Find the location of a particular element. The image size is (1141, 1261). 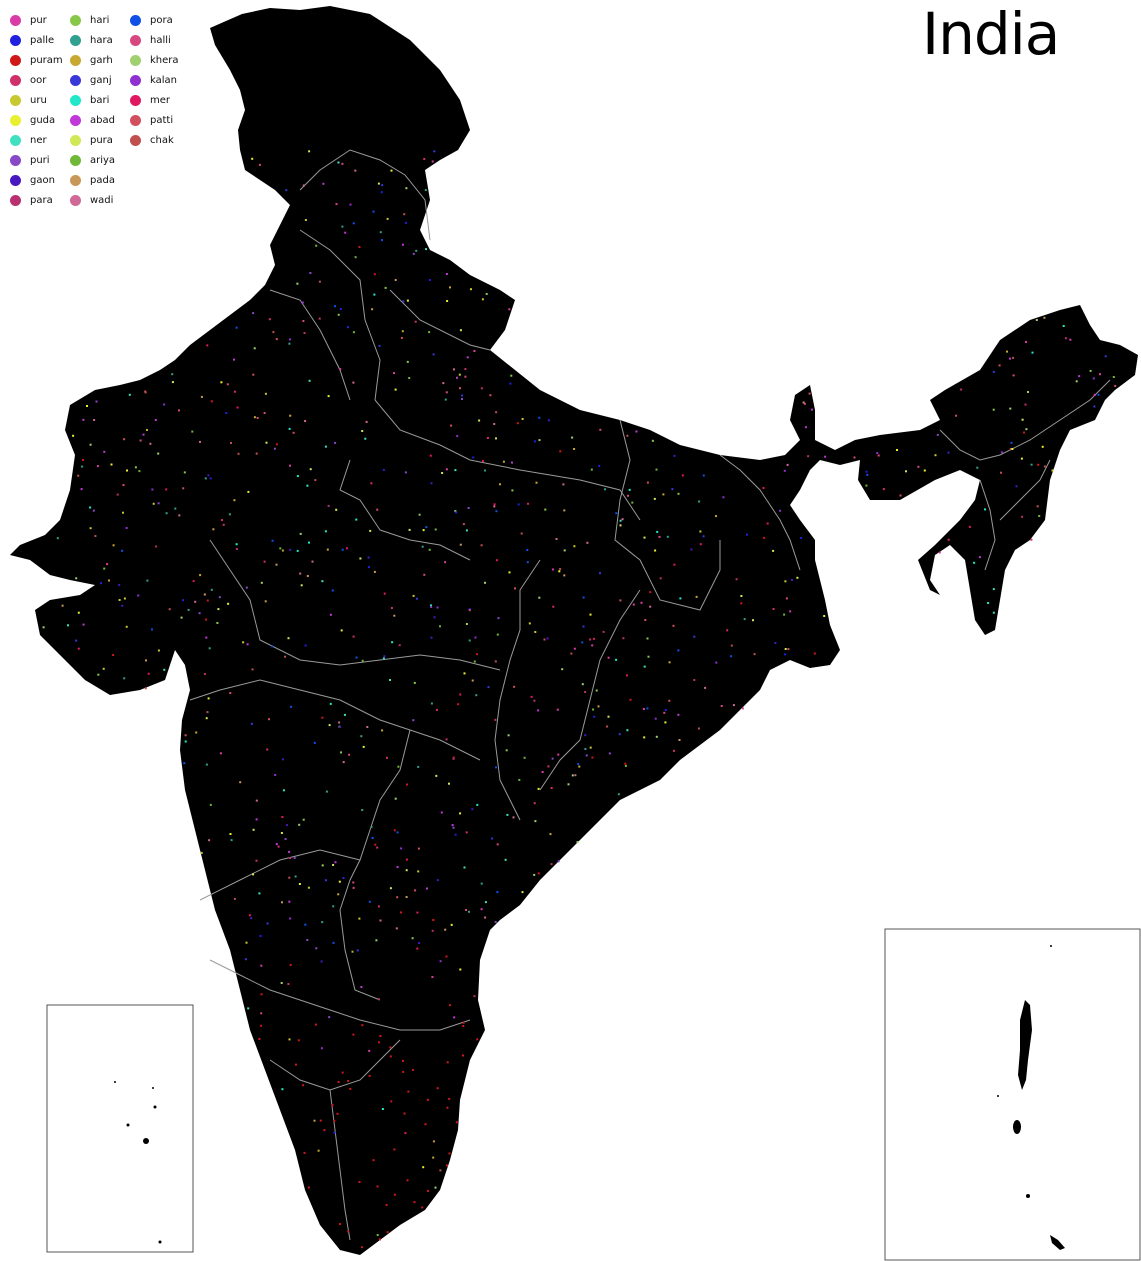

legend-item-kalan: kalan is located at coordinates (153, 80).